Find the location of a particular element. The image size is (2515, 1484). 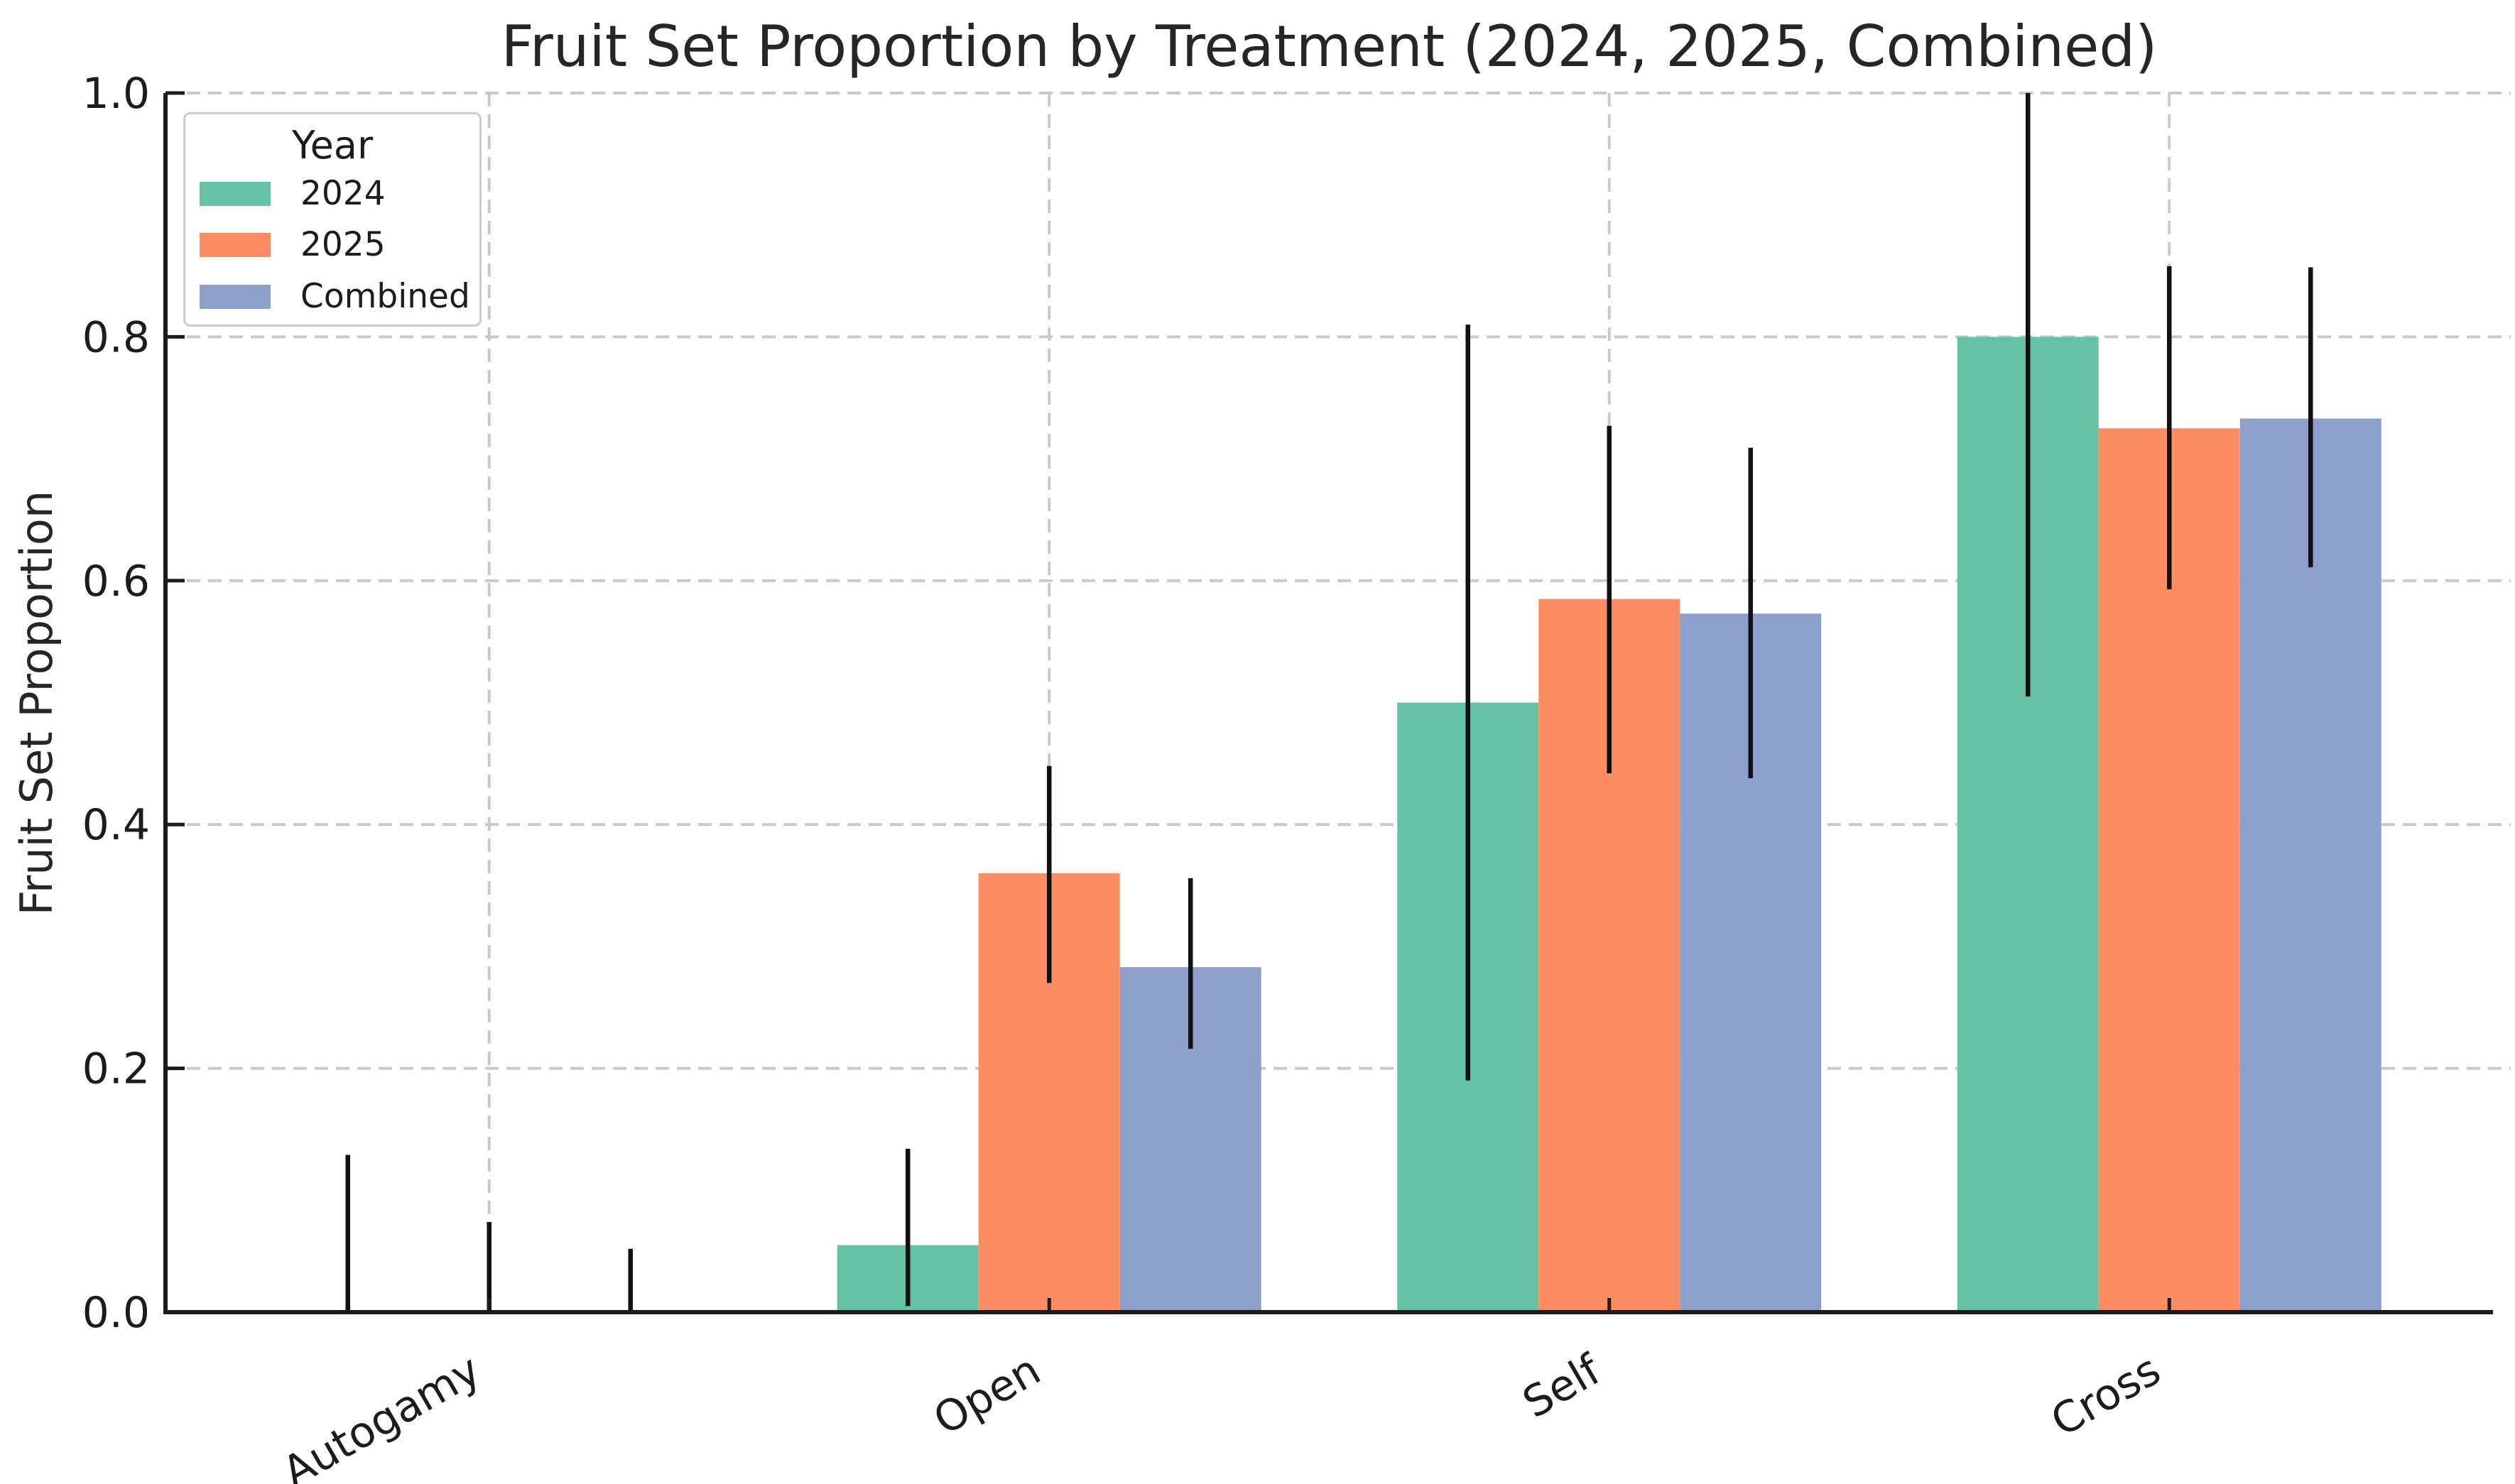

legend-swatch-2024 is located at coordinates (235, 194).